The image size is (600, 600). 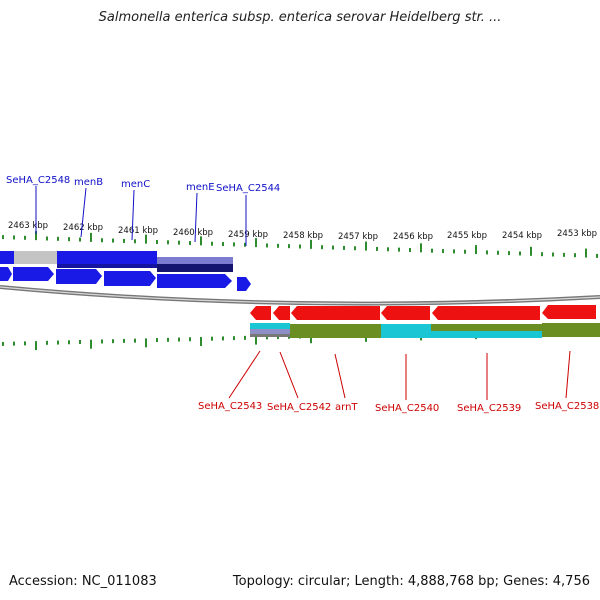 What do you see at coordinates (413, 237) in the screenshot?
I see `kbp-label: 2456 kbp` at bounding box center [413, 237].